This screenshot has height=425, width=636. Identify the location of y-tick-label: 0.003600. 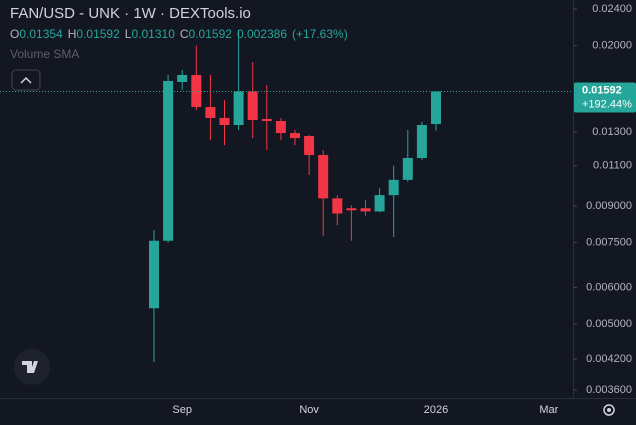
(609, 390).